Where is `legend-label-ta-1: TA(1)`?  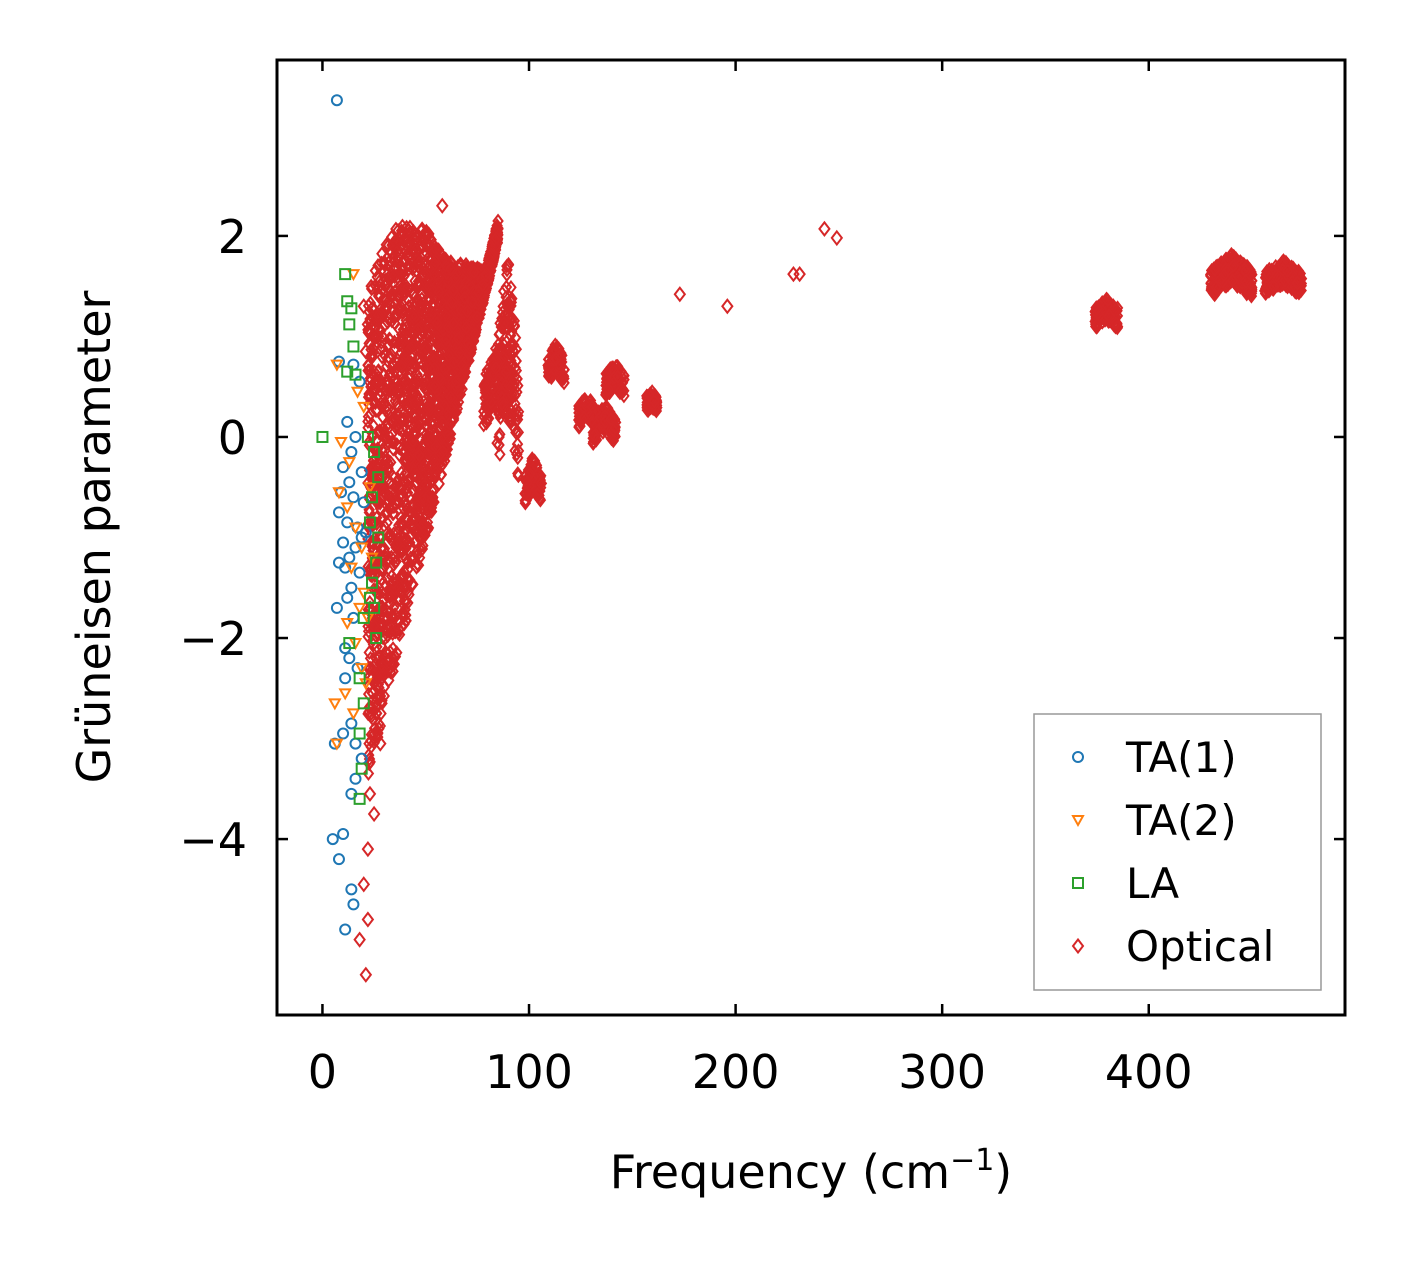
legend-label-ta-1: TA(1) is located at coordinates (1181, 757).